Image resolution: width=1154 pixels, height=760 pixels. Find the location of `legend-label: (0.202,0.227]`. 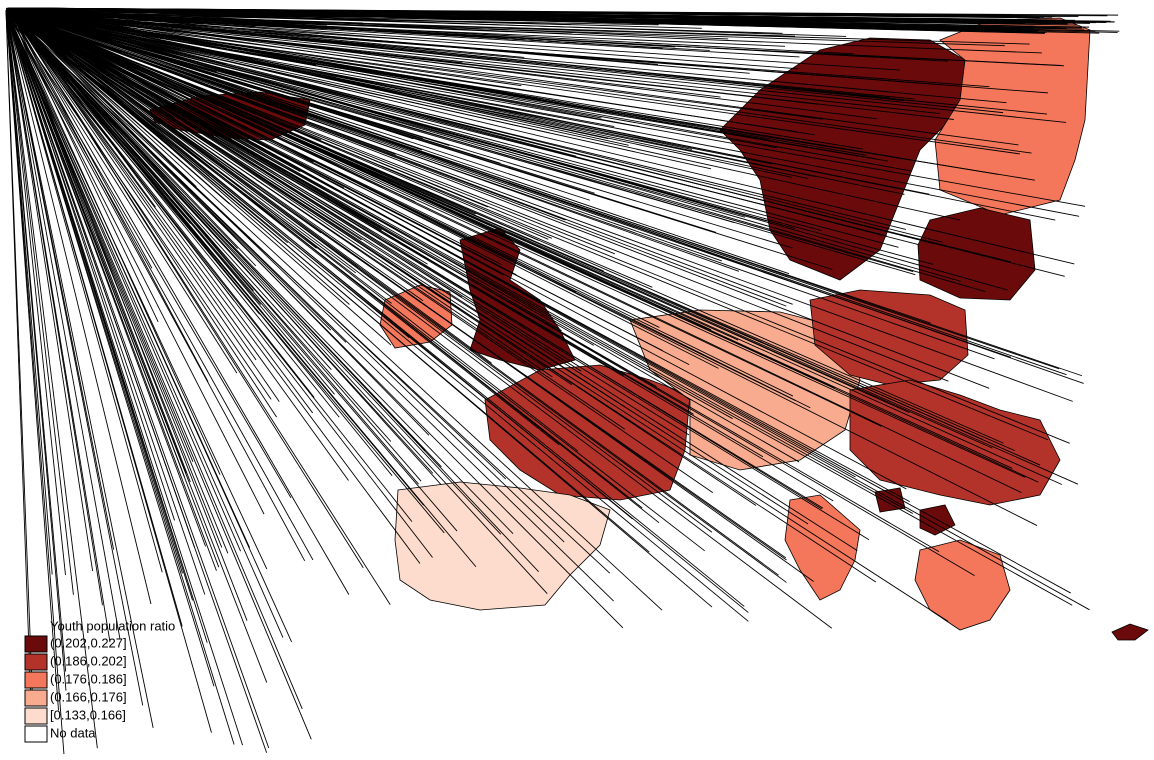

legend-label: (0.202,0.227] is located at coordinates (88, 642).